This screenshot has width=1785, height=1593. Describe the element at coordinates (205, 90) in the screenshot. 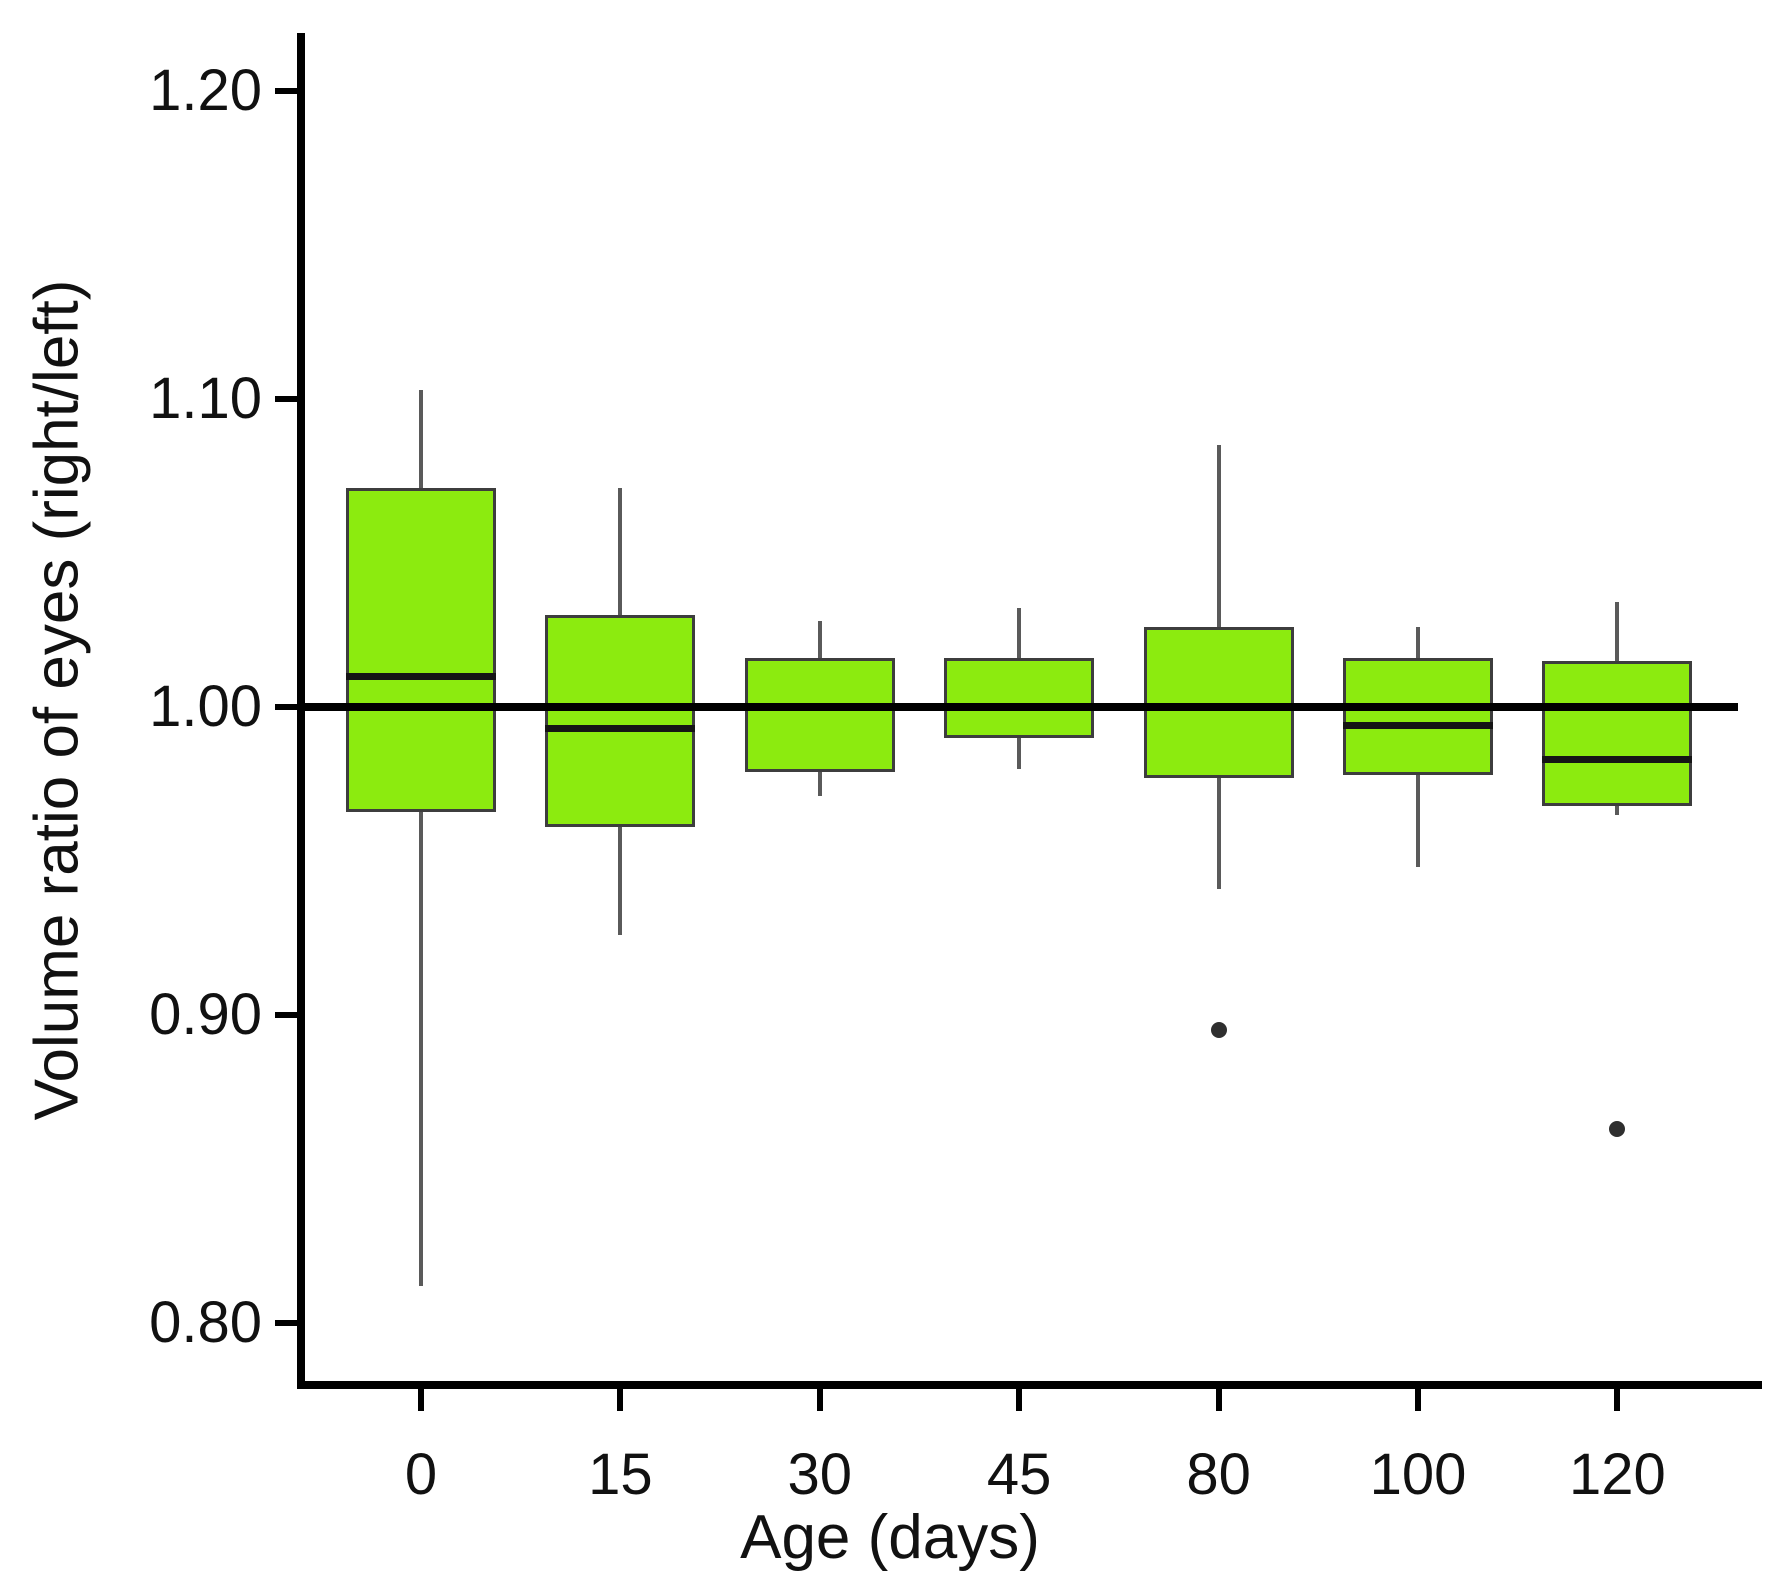

I see `y-tick-label: 1.20` at that location.